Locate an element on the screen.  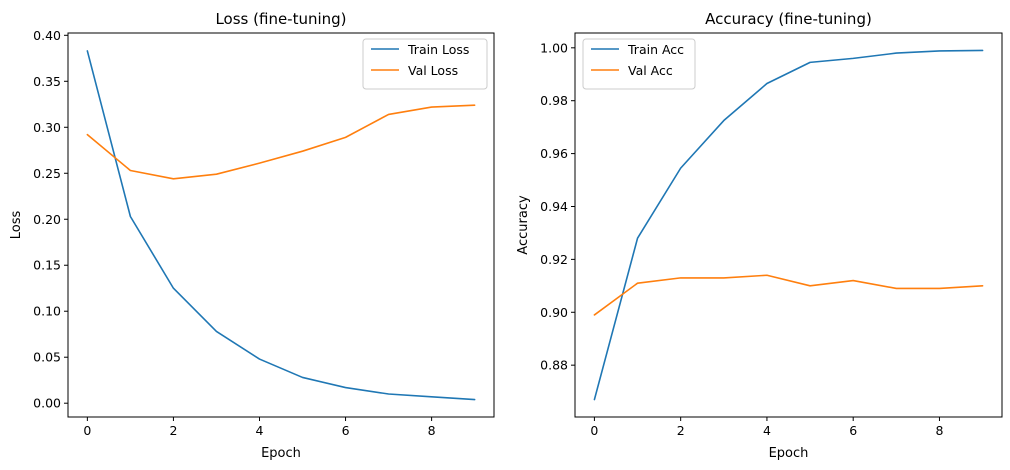
chart0-y-tick-label: 0.40 is located at coordinates (47, 35).